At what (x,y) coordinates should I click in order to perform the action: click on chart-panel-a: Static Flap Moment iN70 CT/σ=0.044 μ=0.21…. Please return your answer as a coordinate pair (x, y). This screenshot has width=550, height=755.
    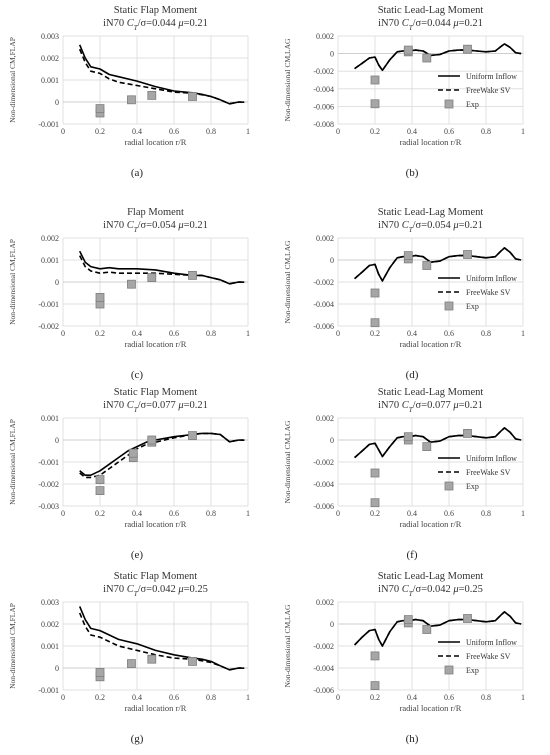
    Looking at the image, I should click on (129, 92).